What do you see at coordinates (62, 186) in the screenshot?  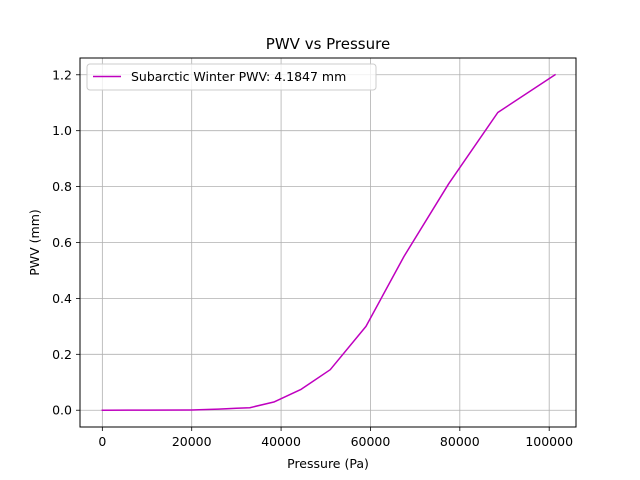 I see `y-tick-label: 0.8` at bounding box center [62, 186].